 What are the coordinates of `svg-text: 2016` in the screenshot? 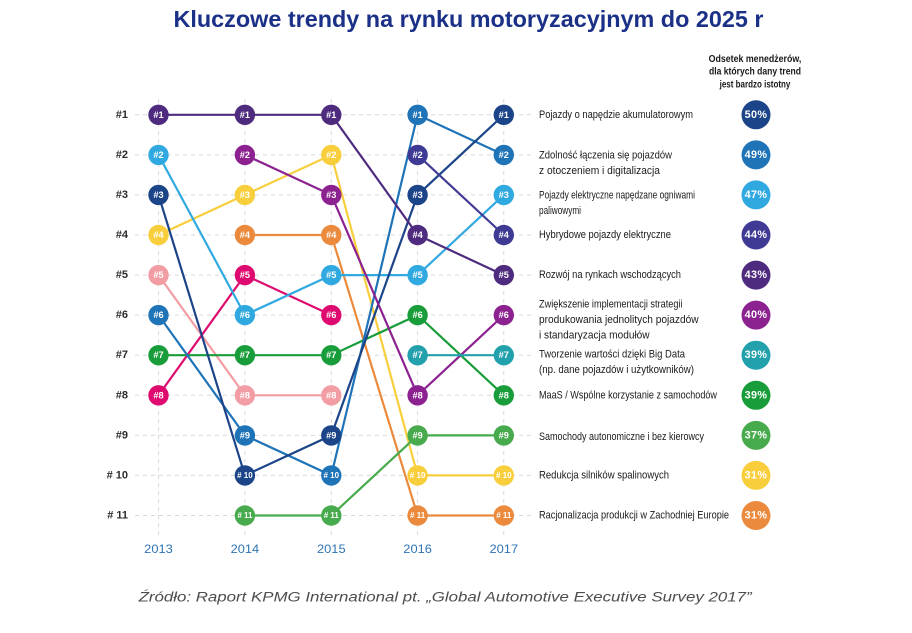 It's located at (417, 549).